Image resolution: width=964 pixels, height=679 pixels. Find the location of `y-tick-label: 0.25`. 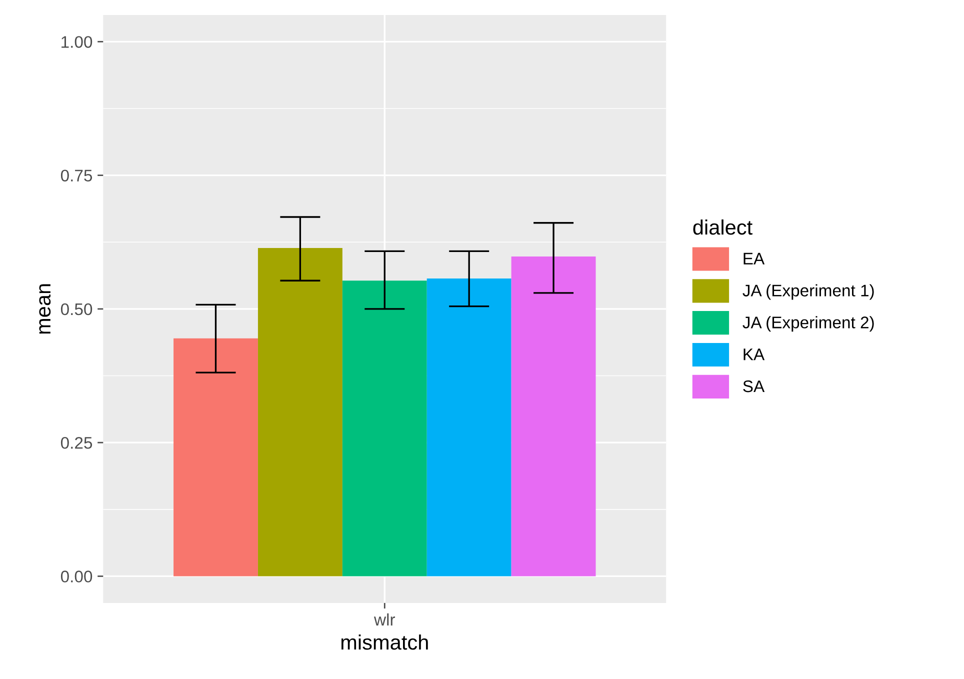

y-tick-label: 0.25 is located at coordinates (76, 442).